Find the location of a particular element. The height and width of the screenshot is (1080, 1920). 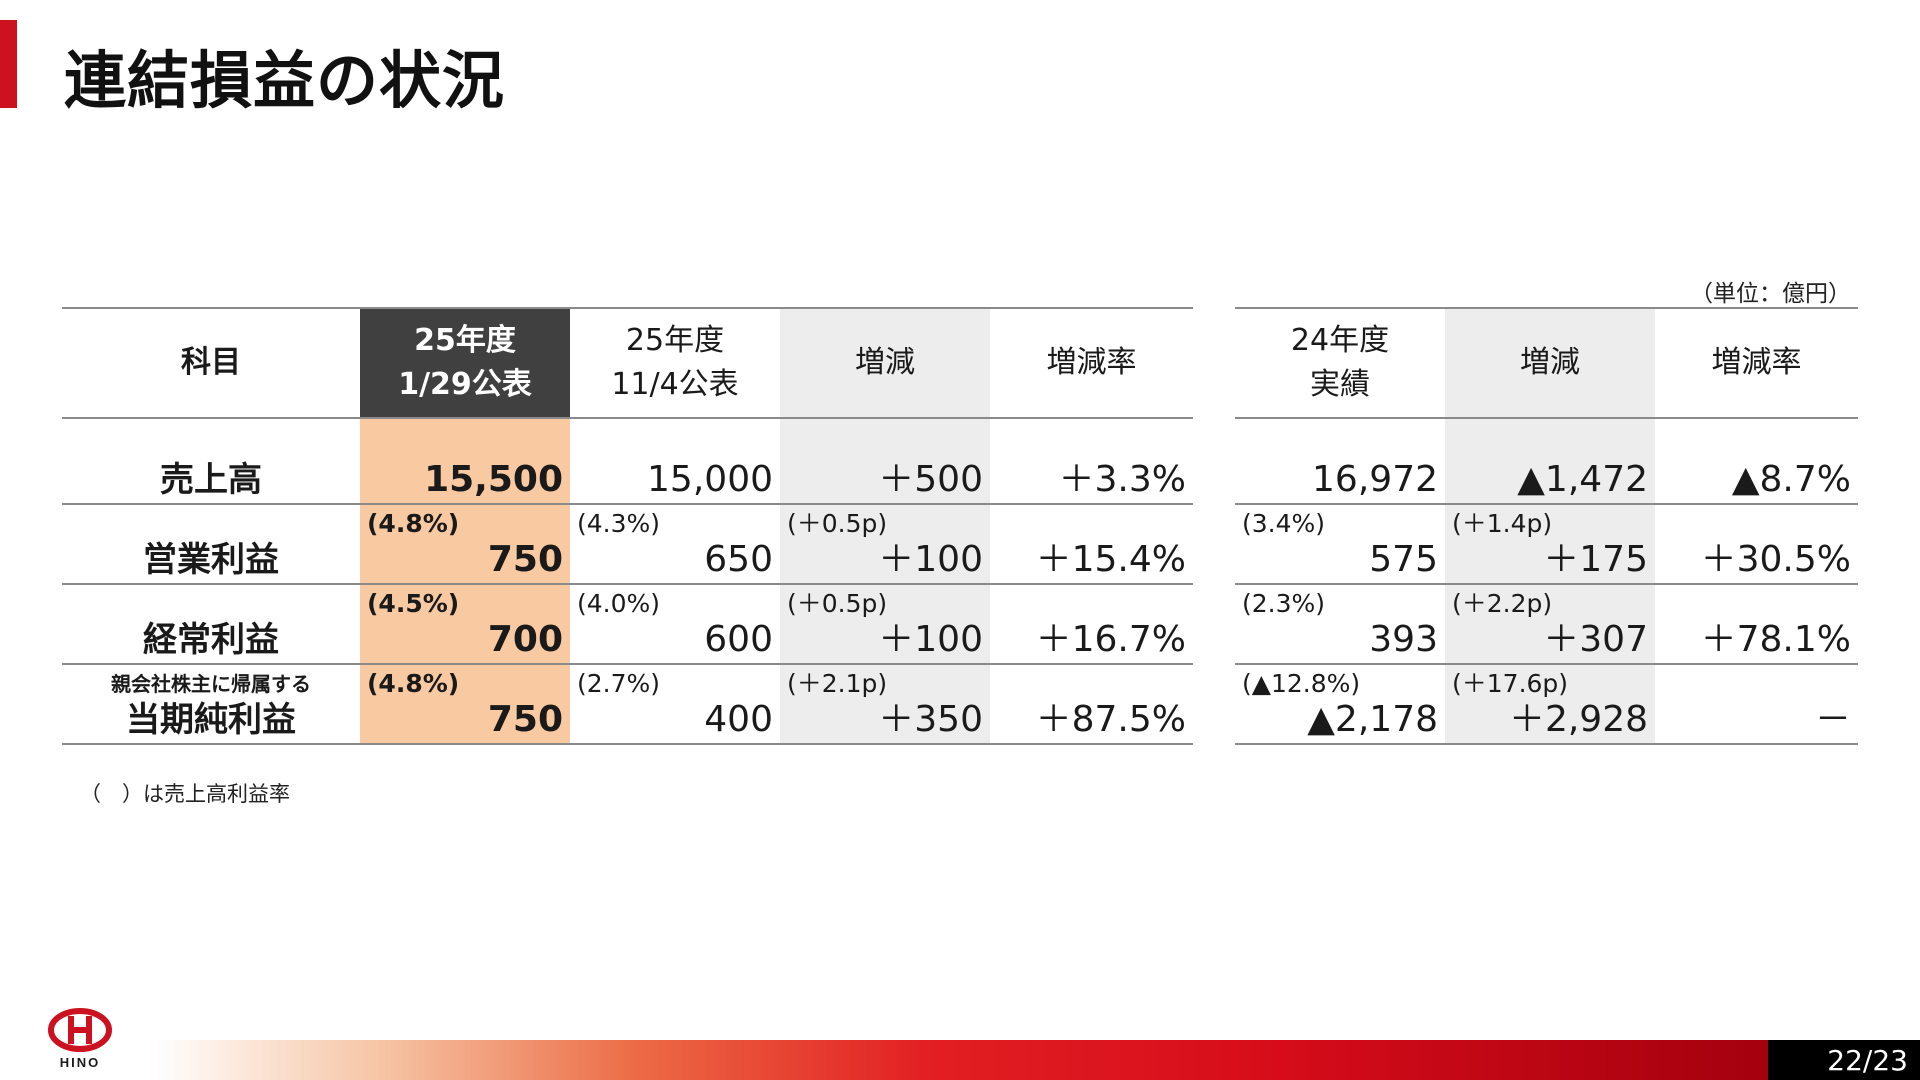

header-fy25-new: 25年度 1/29公表 is located at coordinates (465, 363).